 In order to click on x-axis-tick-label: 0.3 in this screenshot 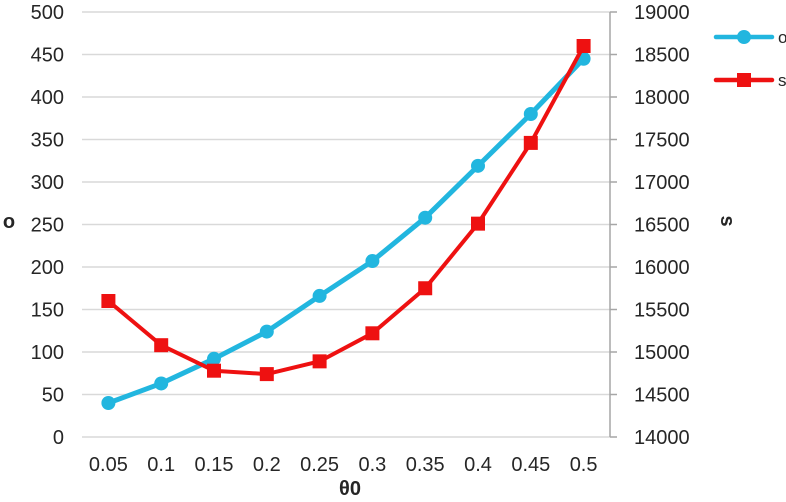, I will do `click(372, 465)`.